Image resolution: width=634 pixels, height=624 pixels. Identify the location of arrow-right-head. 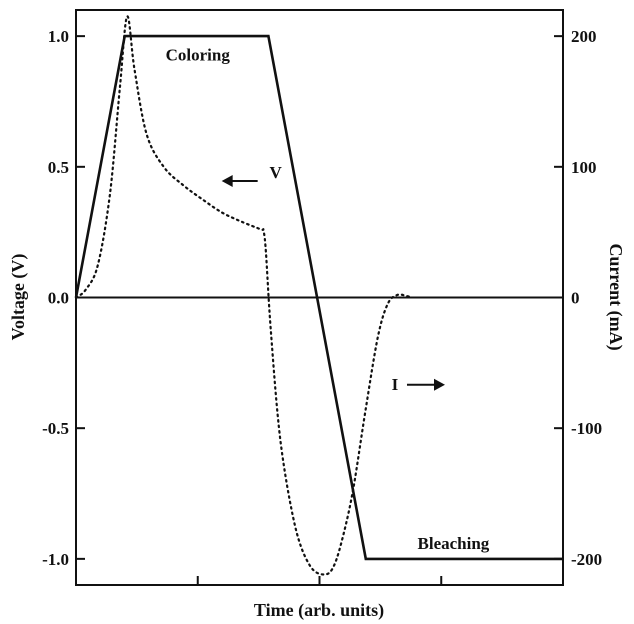
(439, 384).